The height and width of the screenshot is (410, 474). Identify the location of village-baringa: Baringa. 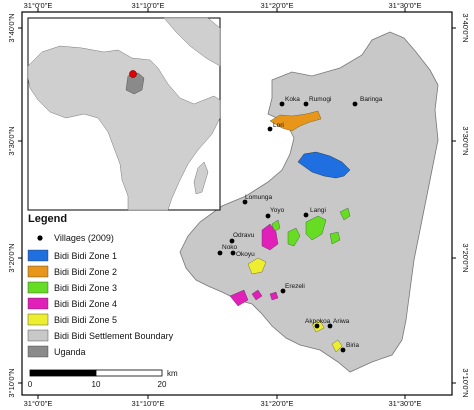
(367, 101).